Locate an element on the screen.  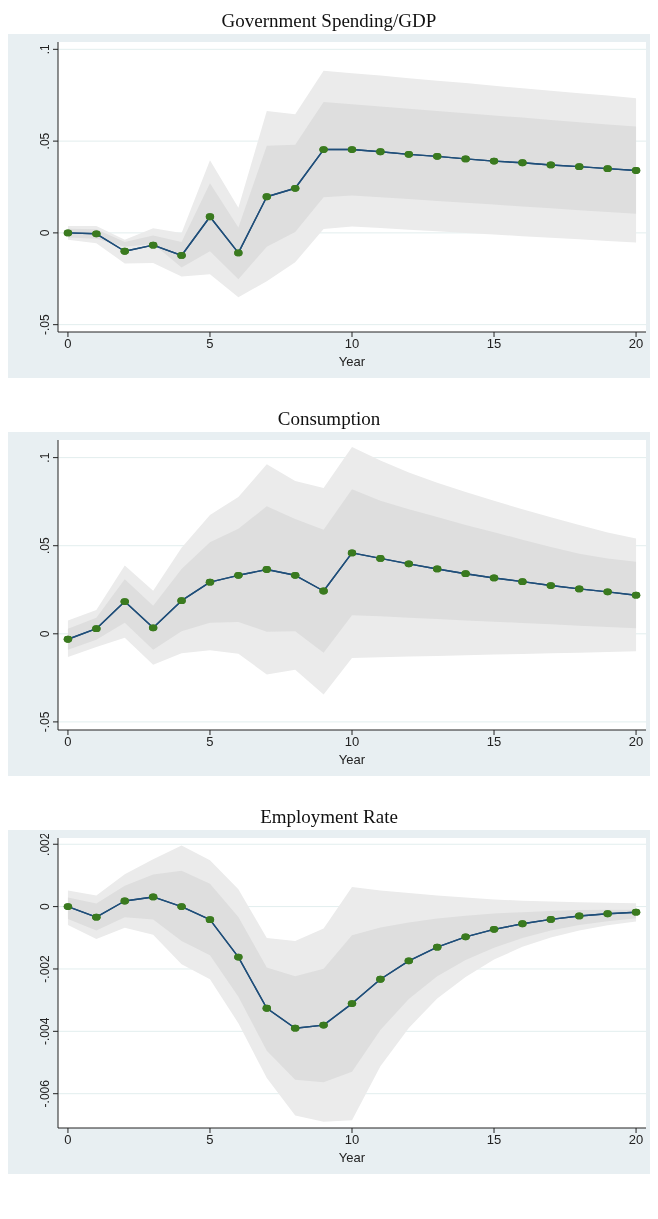
chart-title: Employment Rate is located at coordinates (329, 817).